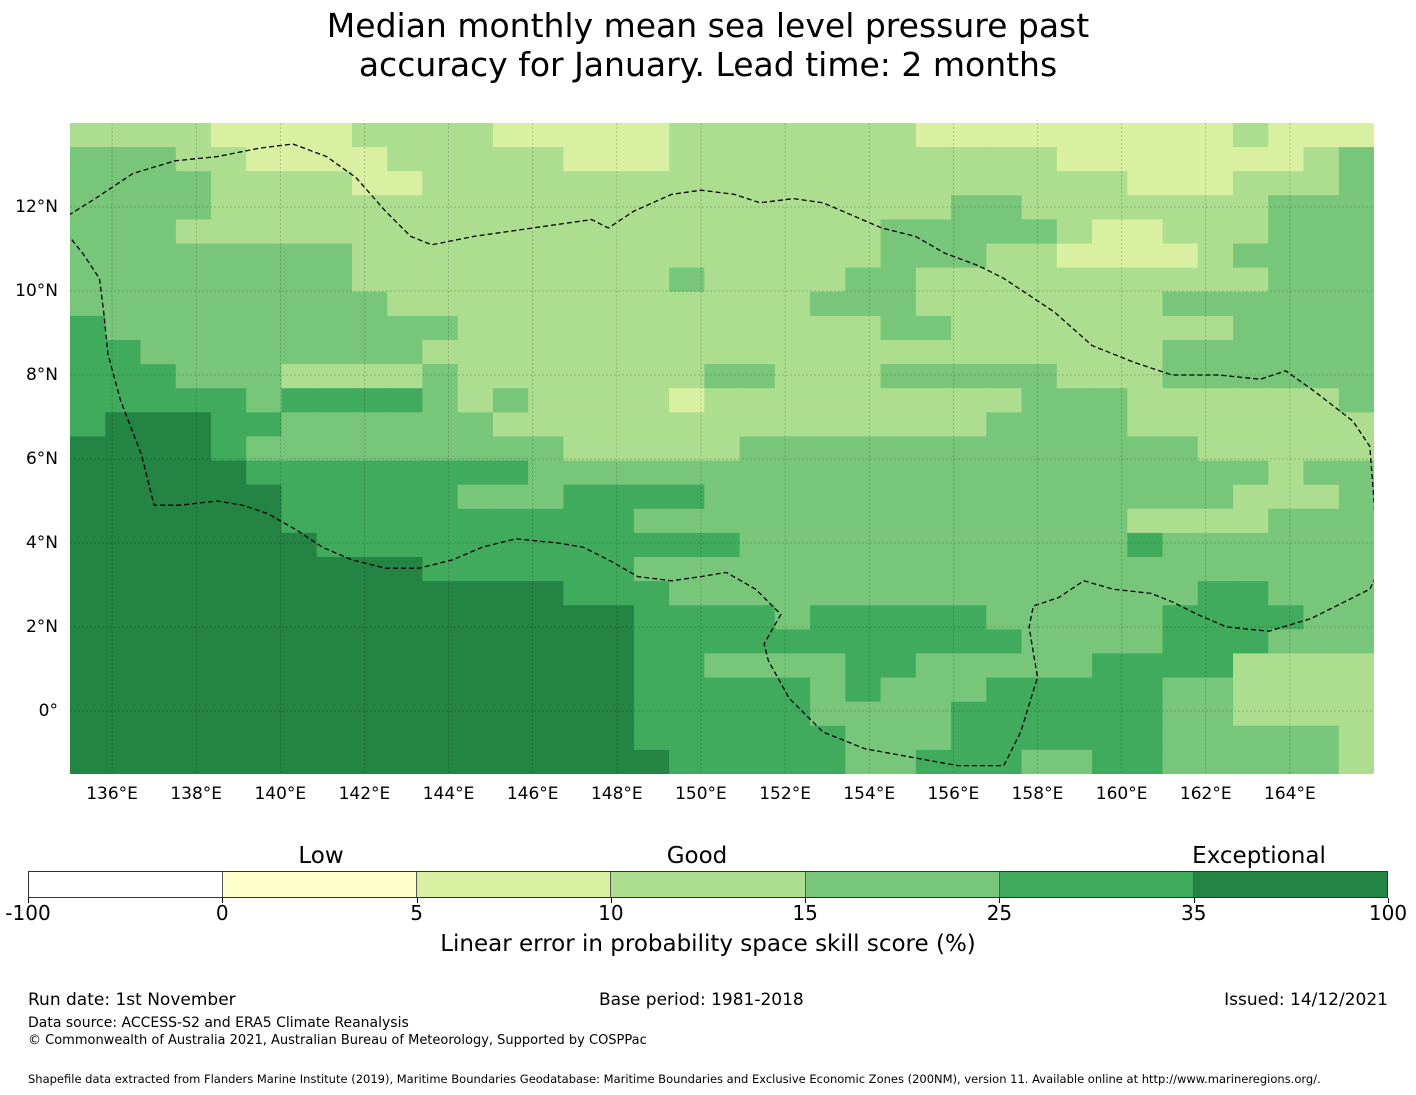  Describe the element at coordinates (1205, 794) in the screenshot. I see `x-tick-label: 162°E` at that location.